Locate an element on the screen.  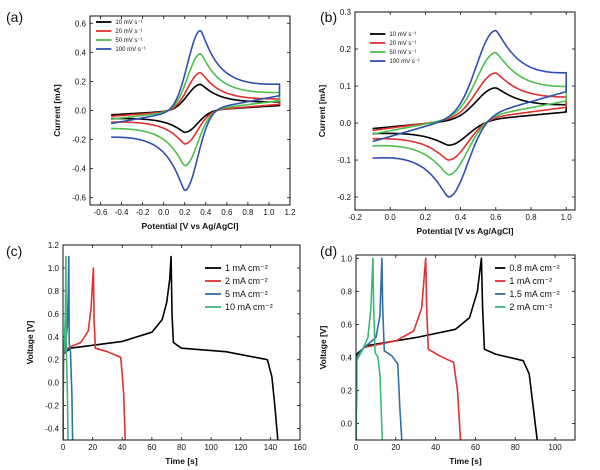
y-tick-label: 0.8 is located at coordinates (54, 291).